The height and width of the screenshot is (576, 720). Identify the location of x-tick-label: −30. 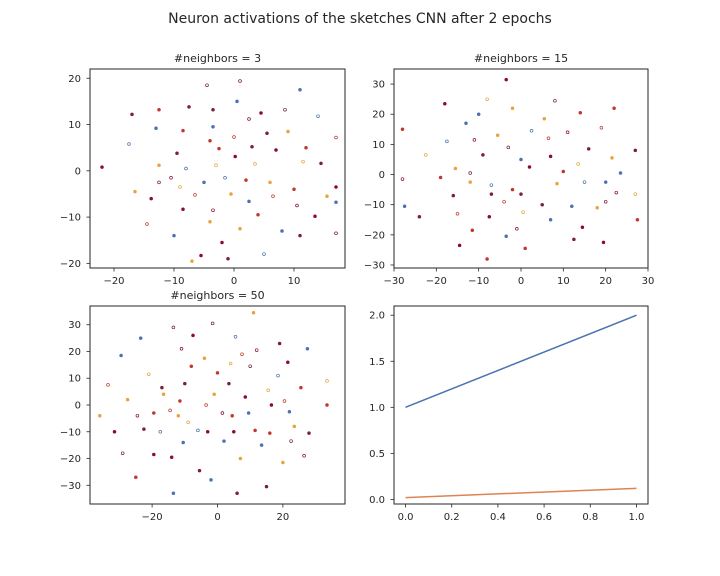
(393, 281).